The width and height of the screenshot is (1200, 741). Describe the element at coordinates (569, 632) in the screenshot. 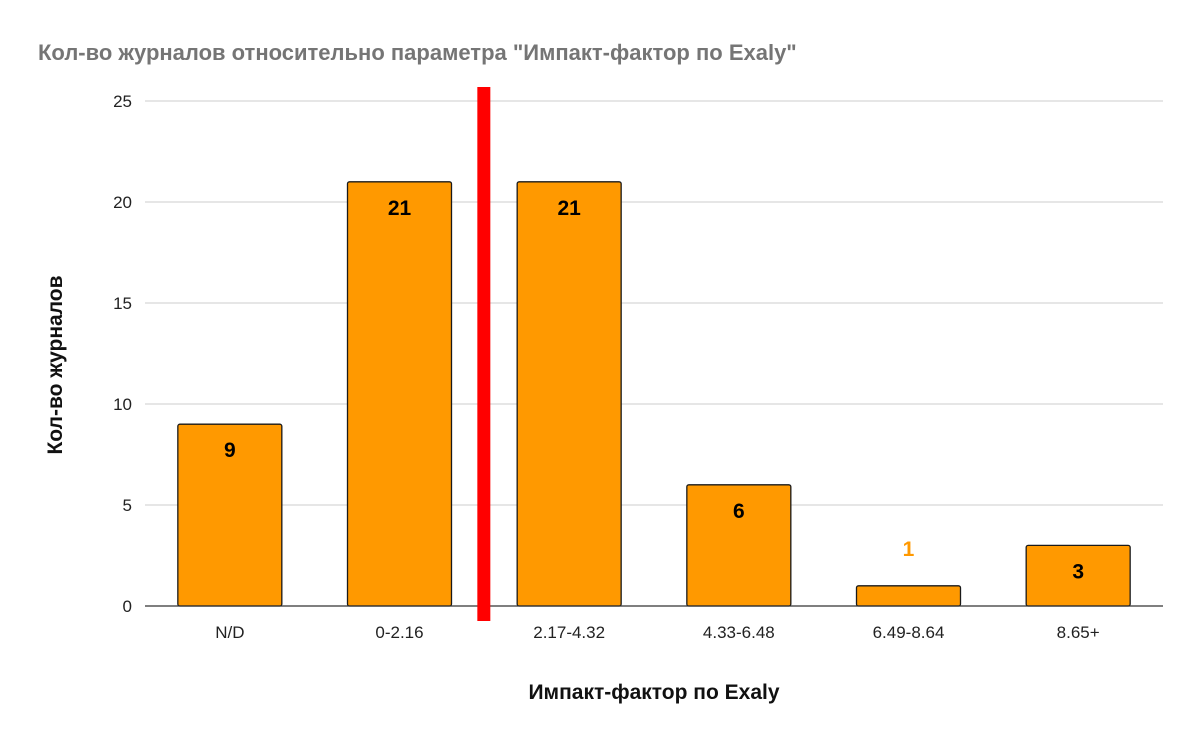

I see `x-tick-label: 2.17-4.32` at that location.